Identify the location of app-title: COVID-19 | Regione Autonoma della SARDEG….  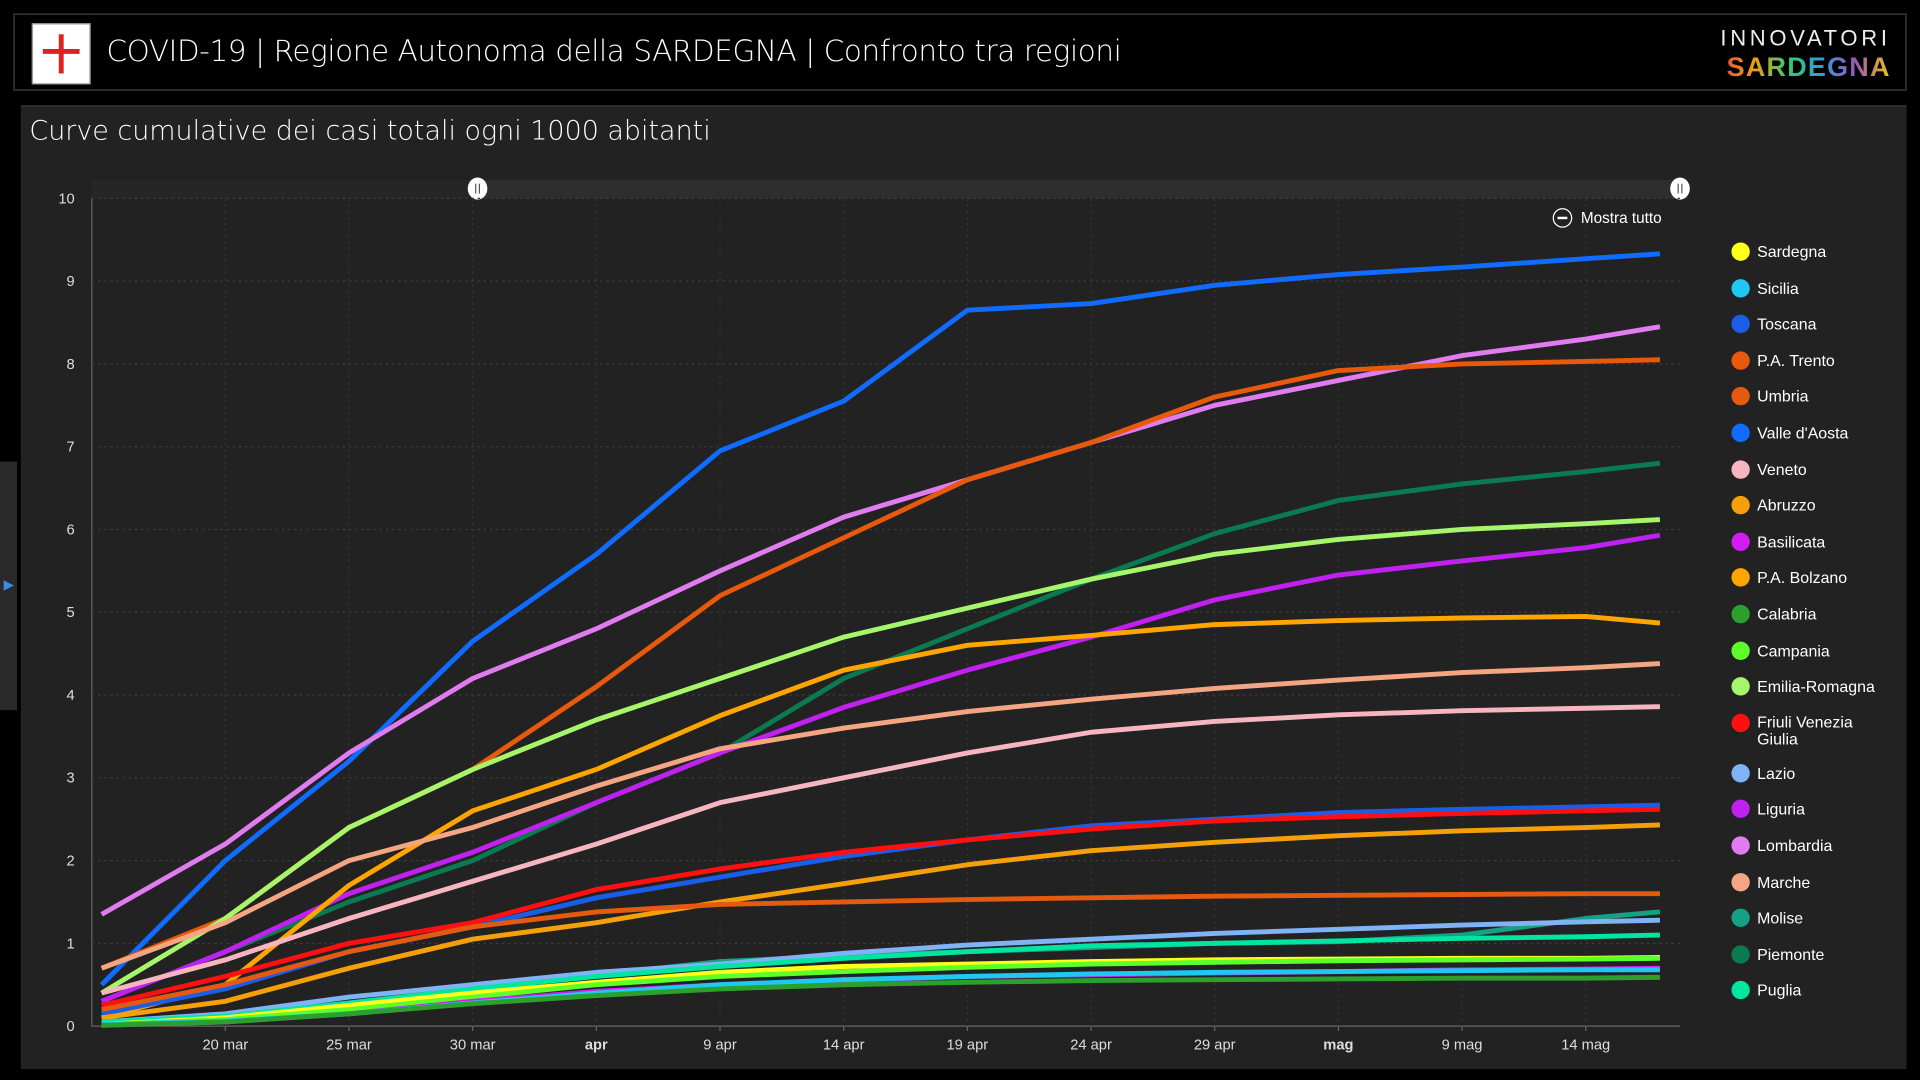
(614, 51).